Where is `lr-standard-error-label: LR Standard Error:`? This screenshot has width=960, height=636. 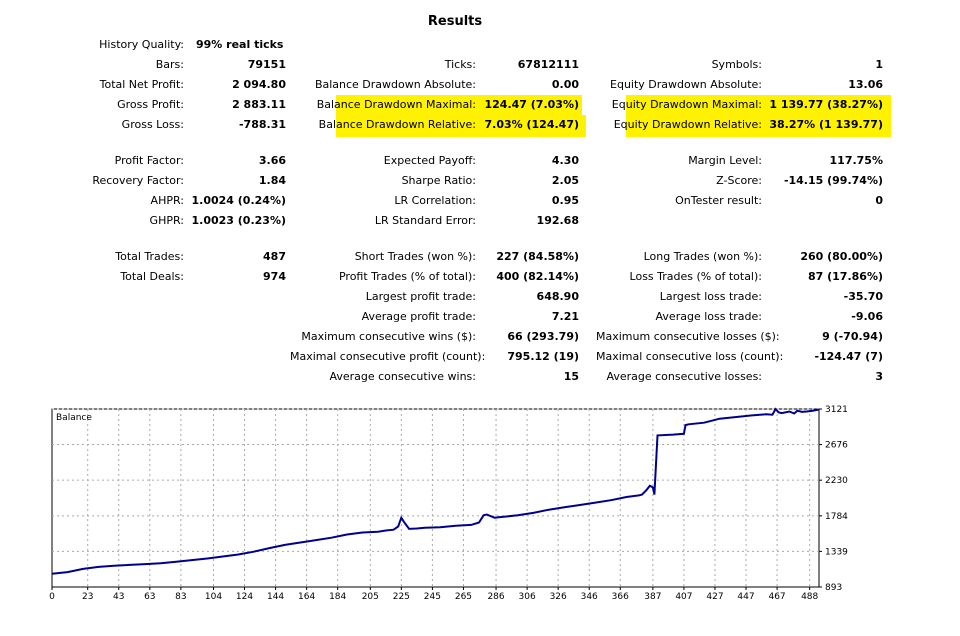
lr-standard-error-label: LR Standard Error: is located at coordinates (425, 220).